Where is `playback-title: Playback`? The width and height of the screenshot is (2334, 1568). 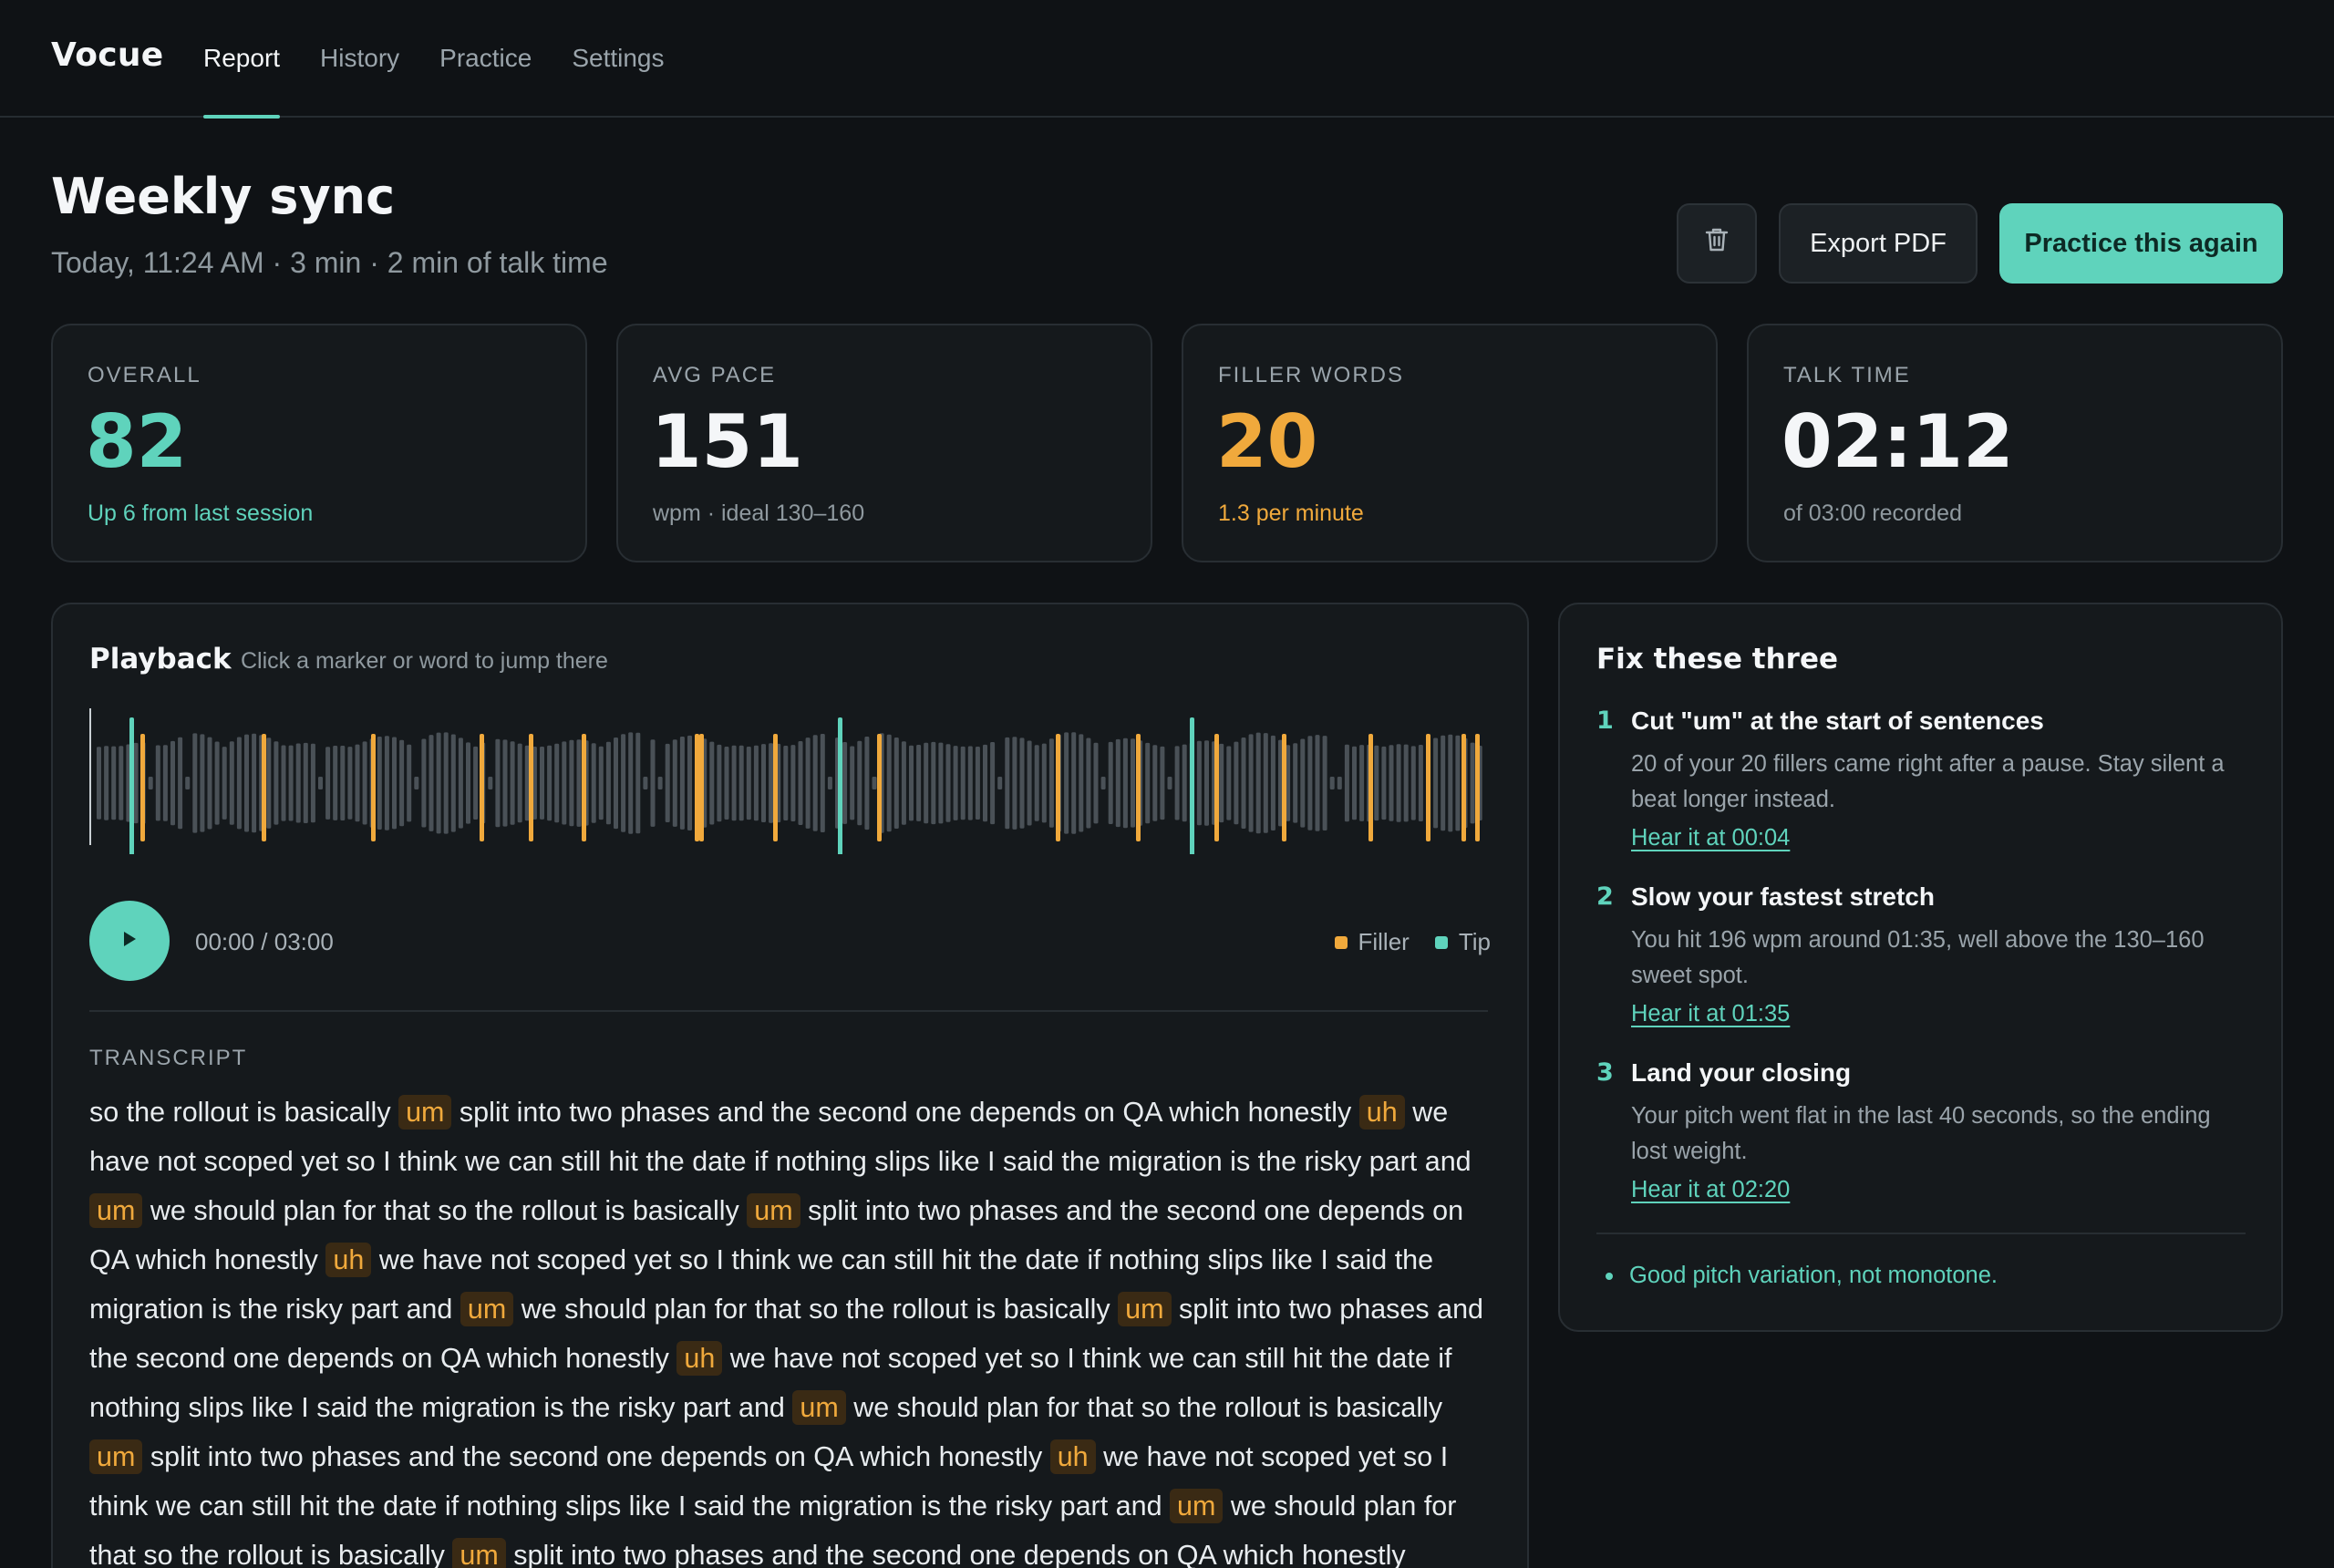
playback-title: Playback is located at coordinates (160, 659).